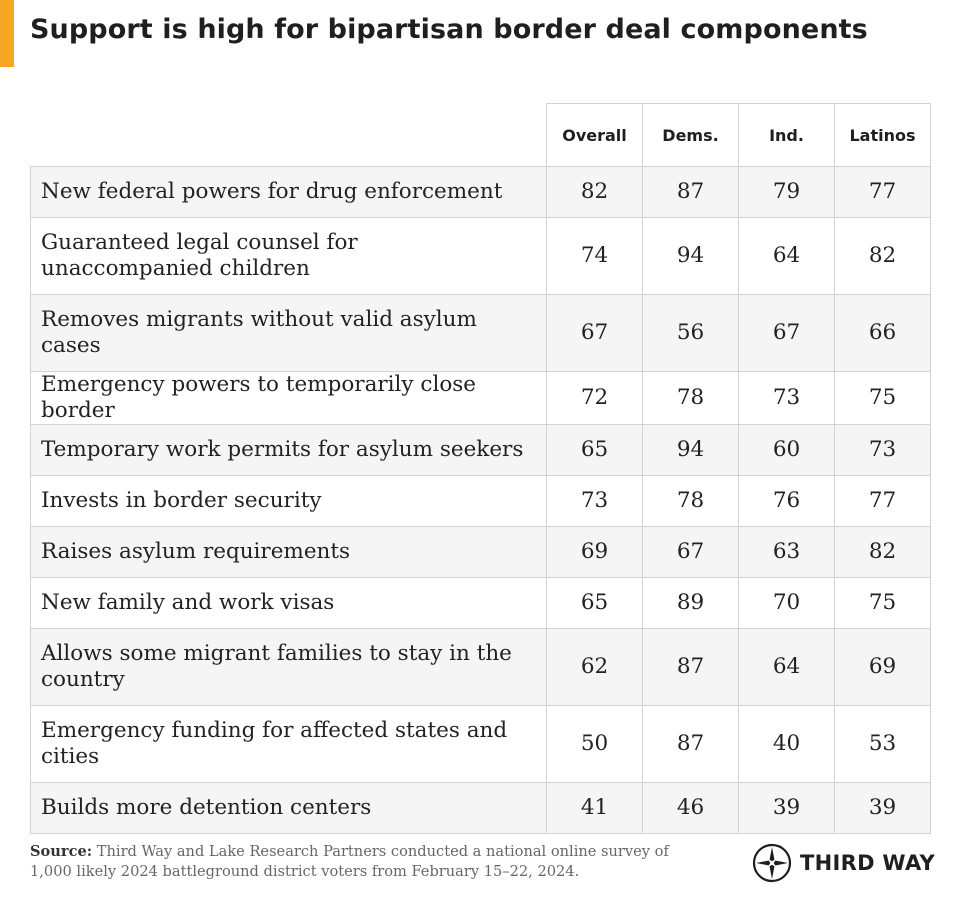 The width and height of the screenshot is (960, 916). Describe the element at coordinates (867, 863) in the screenshot. I see `logo-wordmark: THIRD WAY` at that location.